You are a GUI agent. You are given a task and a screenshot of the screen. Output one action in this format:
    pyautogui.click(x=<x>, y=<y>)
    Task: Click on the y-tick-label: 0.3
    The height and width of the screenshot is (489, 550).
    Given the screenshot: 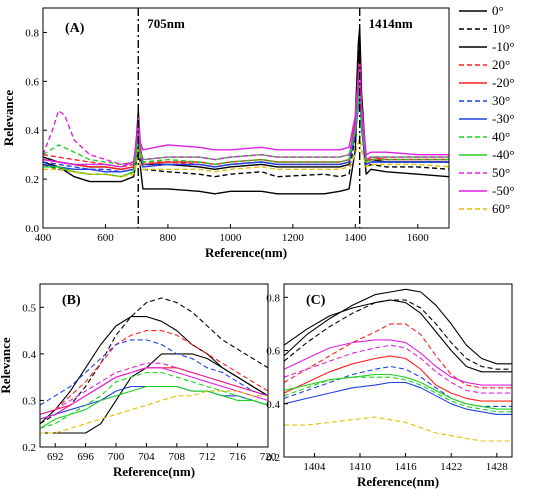 What is the action you would take?
    pyautogui.click(x=29, y=401)
    